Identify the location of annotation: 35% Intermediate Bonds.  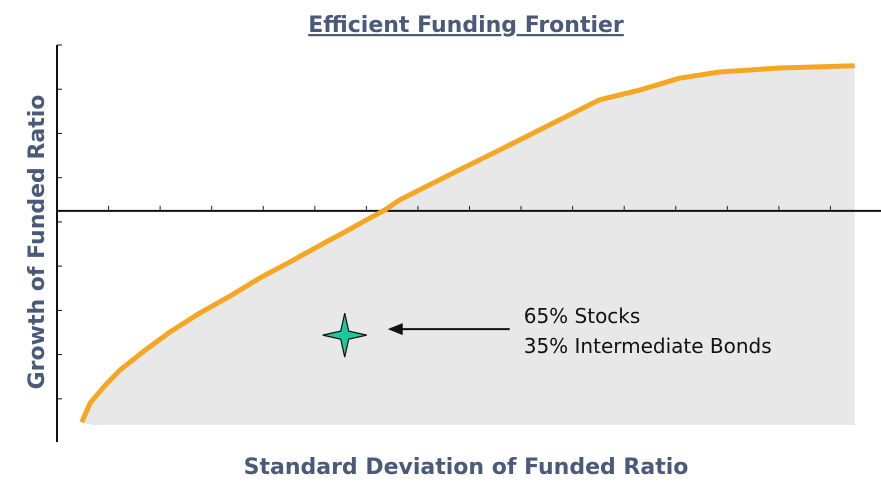
(648, 346).